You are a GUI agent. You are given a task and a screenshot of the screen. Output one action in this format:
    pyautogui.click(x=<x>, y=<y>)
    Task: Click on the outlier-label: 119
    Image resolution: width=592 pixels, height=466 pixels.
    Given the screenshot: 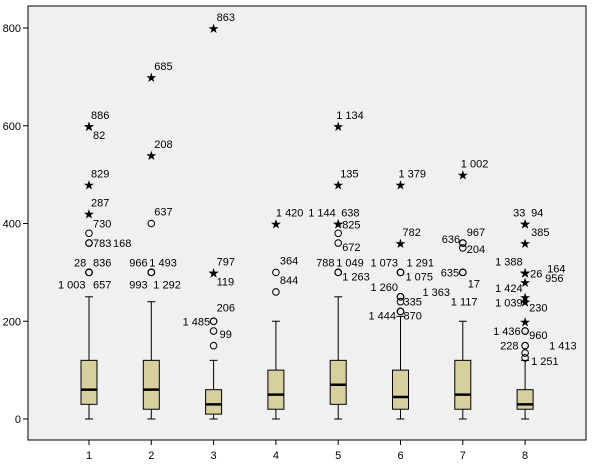 What is the action you would take?
    pyautogui.click(x=226, y=282)
    